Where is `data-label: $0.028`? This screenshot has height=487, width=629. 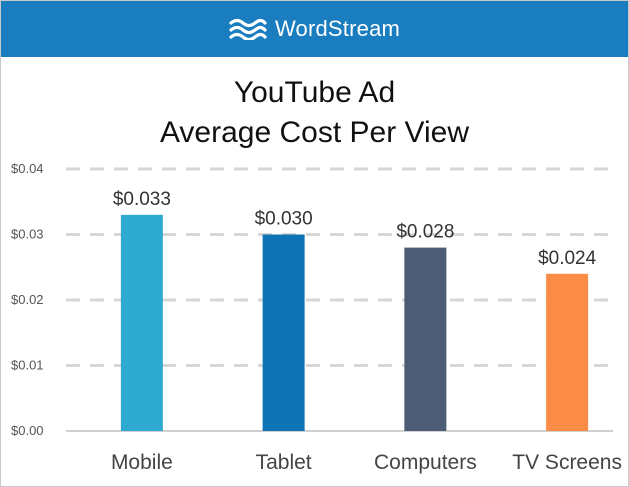
data-label: $0.028 is located at coordinates (425, 232).